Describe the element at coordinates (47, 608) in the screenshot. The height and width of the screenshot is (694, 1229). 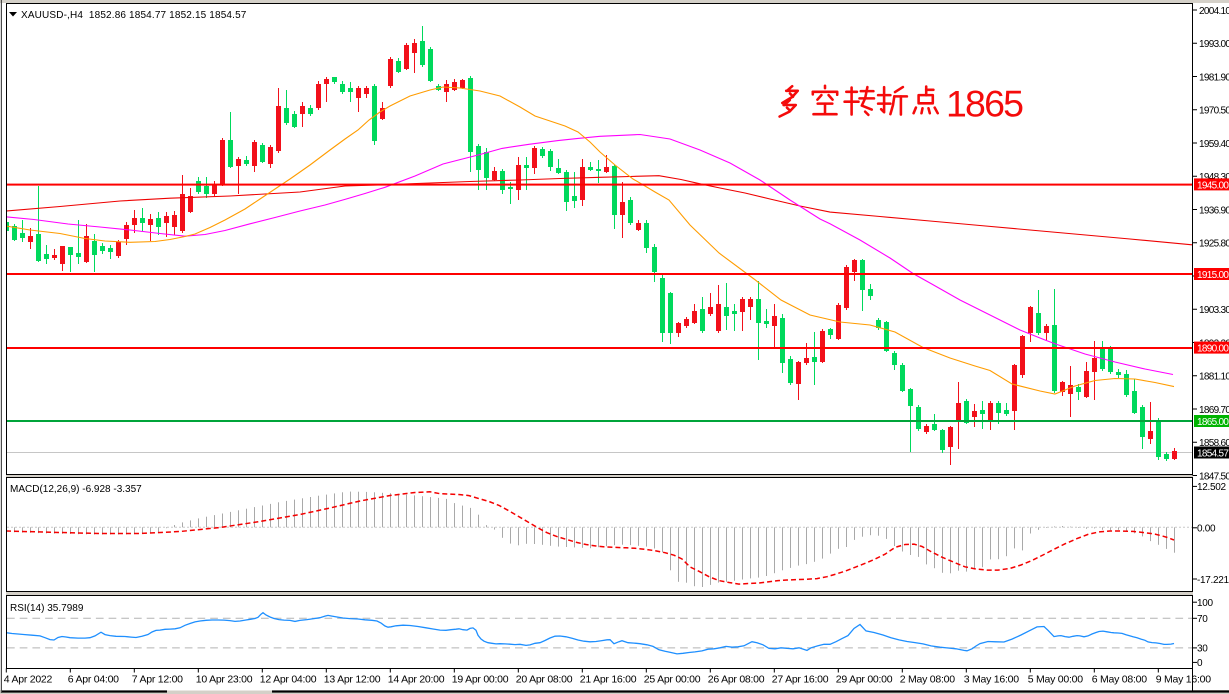
I see `svg-text: RSI(14) 35.7989` at that location.